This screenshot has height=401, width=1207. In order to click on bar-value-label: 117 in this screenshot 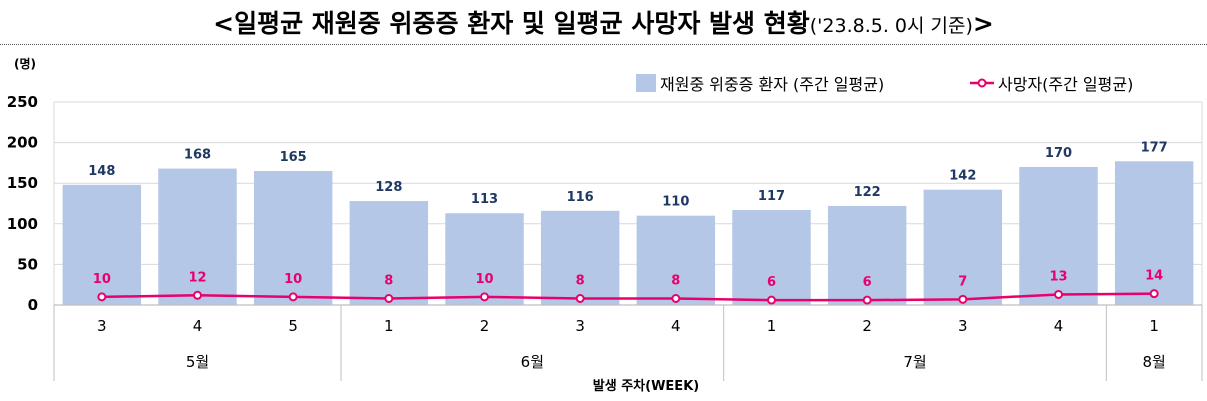, I will do `click(771, 196)`.